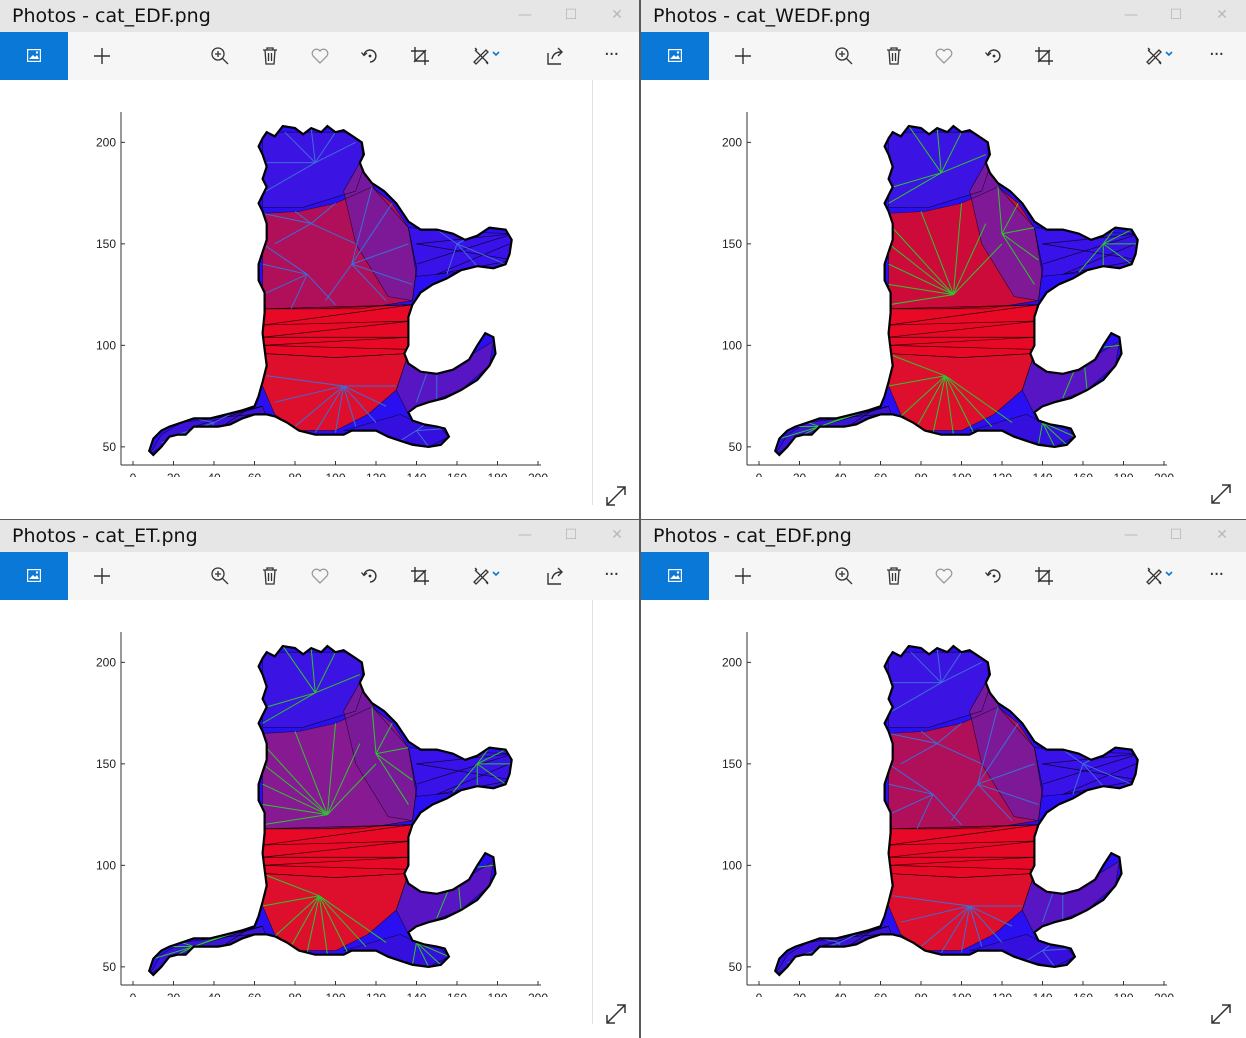  What do you see at coordinates (330, 290) in the screenshot?
I see `cat-outline` at bounding box center [330, 290].